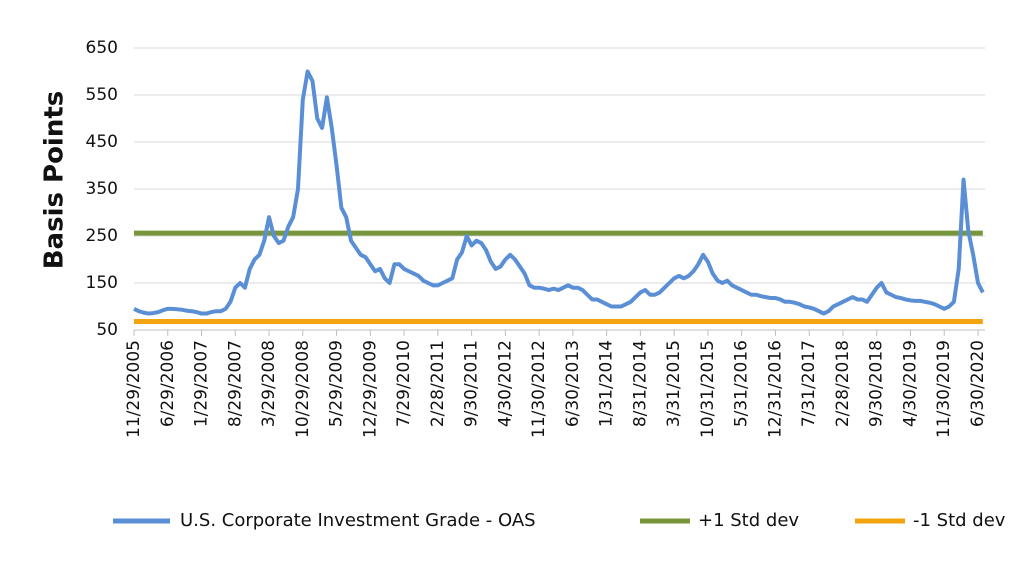 The width and height of the screenshot is (1024, 572). Describe the element at coordinates (573, 383) in the screenshot. I see `x-tick-label: 6/30/2013` at that location.